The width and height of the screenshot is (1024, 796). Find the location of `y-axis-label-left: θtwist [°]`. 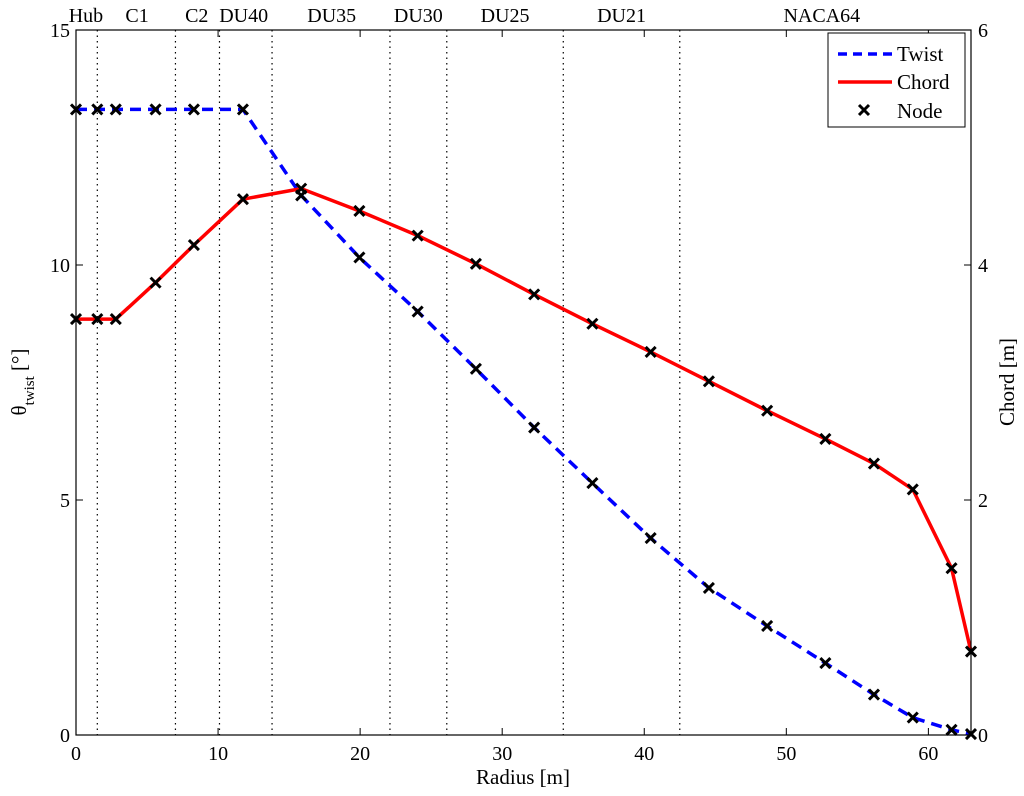

y-axis-label-left: θtwist [°] is located at coordinates (22, 382).